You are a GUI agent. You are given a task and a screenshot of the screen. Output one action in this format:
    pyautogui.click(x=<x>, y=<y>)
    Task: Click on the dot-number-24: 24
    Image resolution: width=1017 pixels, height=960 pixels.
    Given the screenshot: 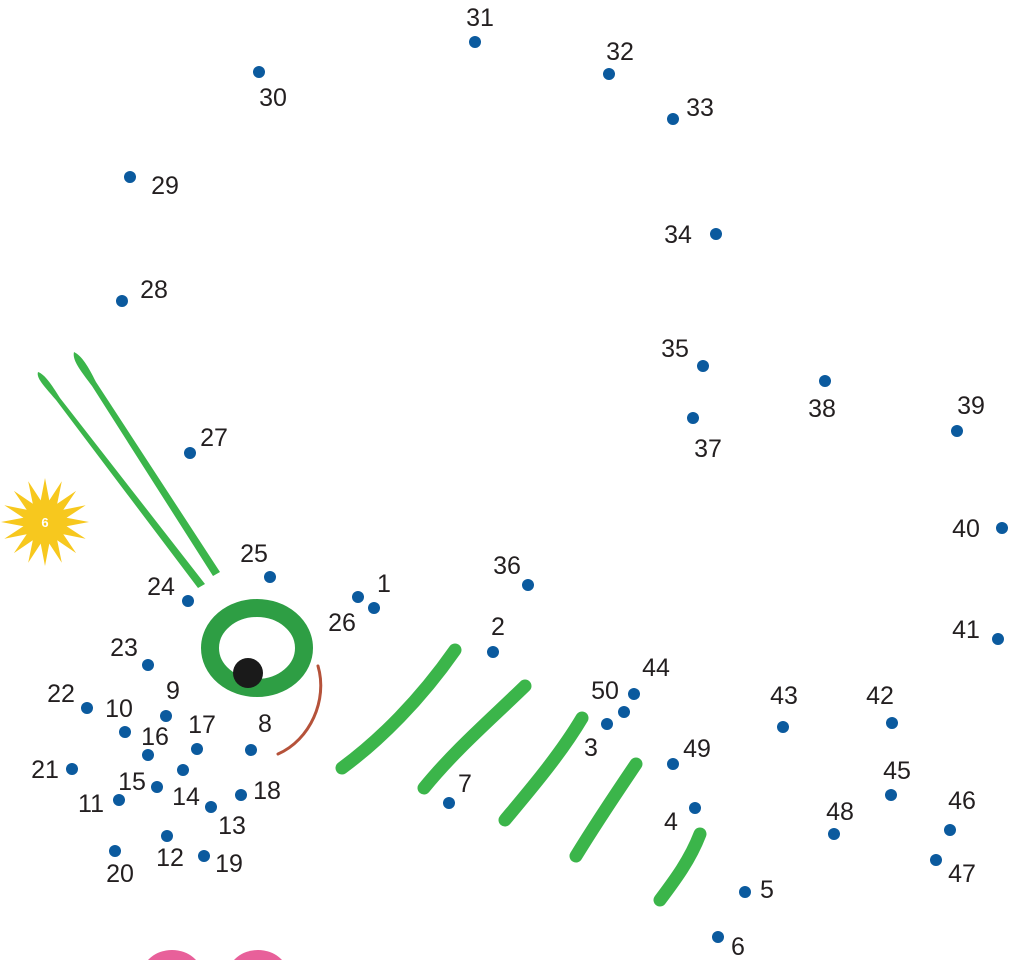 What is the action you would take?
    pyautogui.click(x=161, y=587)
    